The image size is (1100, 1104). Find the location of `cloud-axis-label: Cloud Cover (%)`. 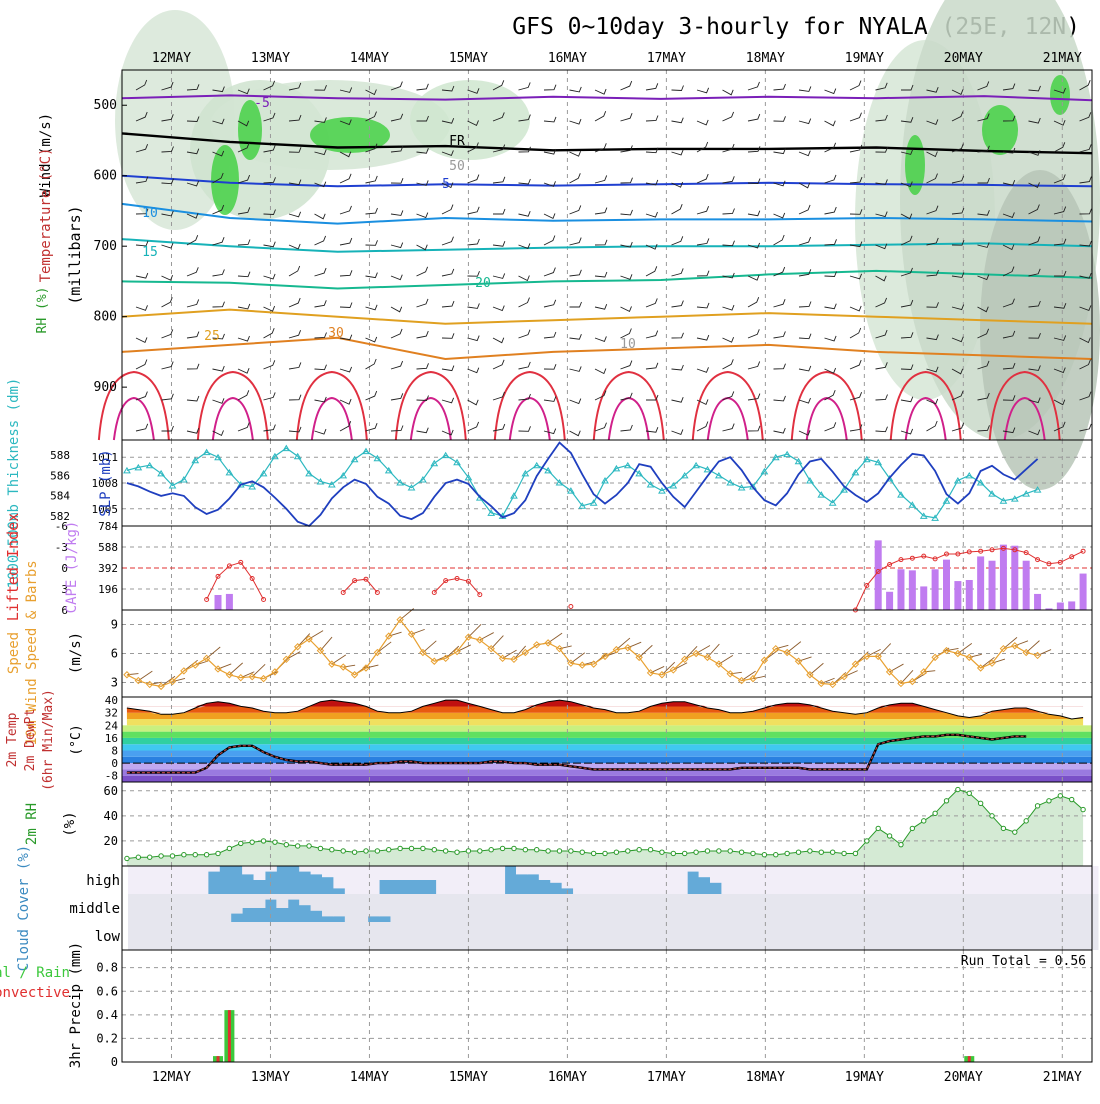

cloud-axis-label: Cloud Cover (%) is located at coordinates (24, 908).